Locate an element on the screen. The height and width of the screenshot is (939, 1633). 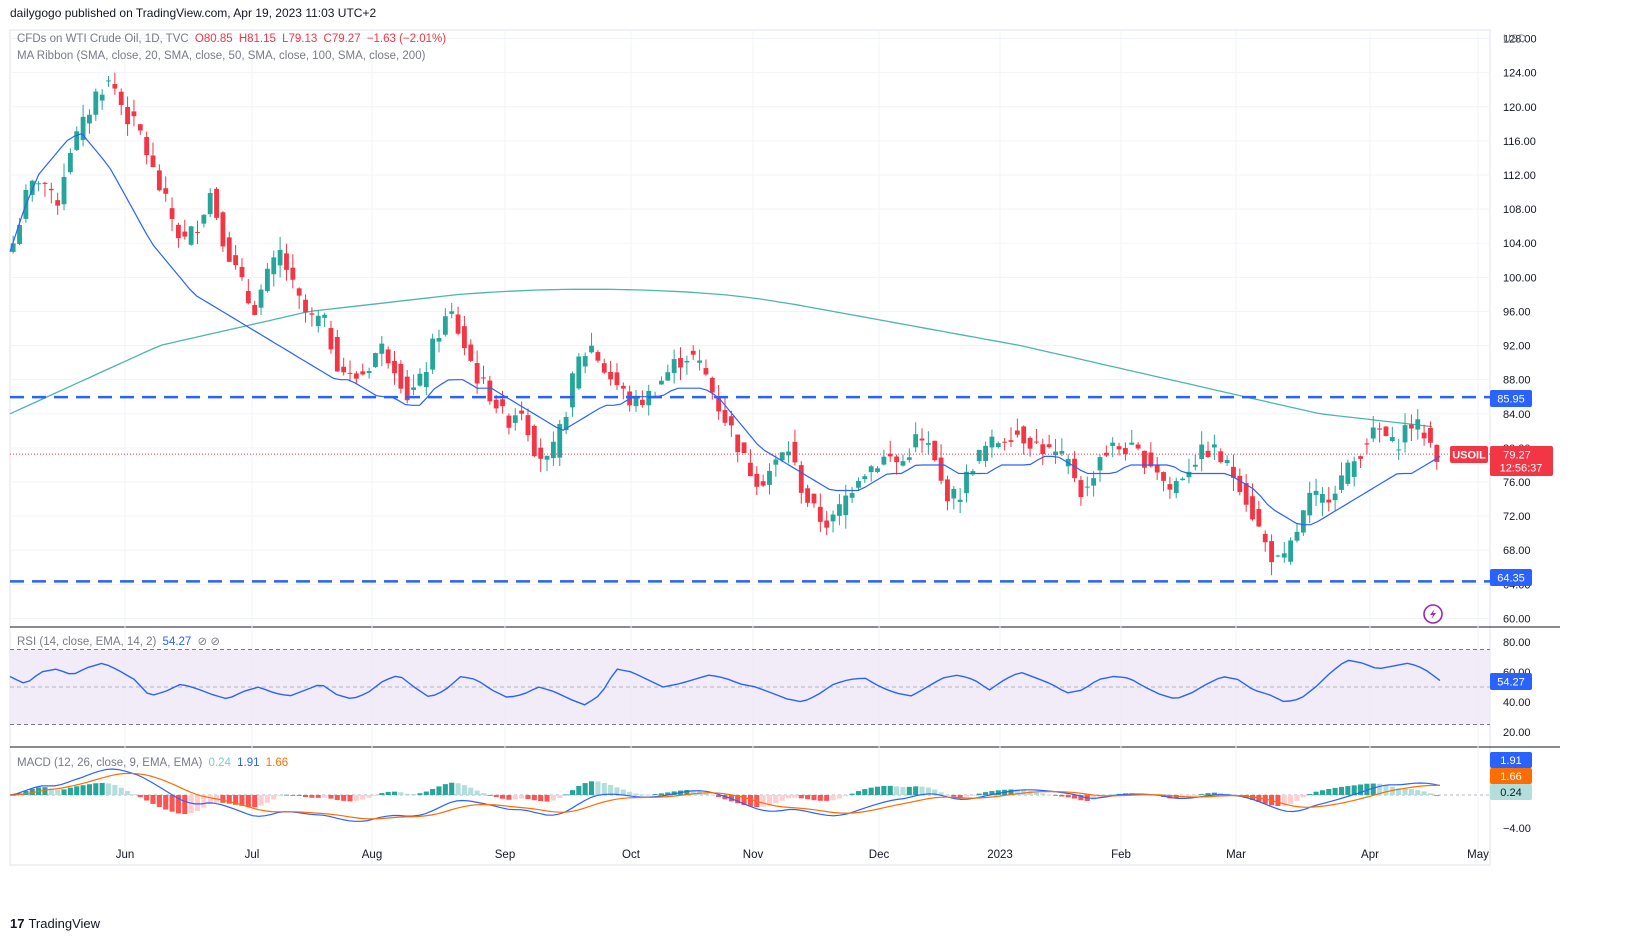
ohlc-low: L79.13 is located at coordinates (300, 39).